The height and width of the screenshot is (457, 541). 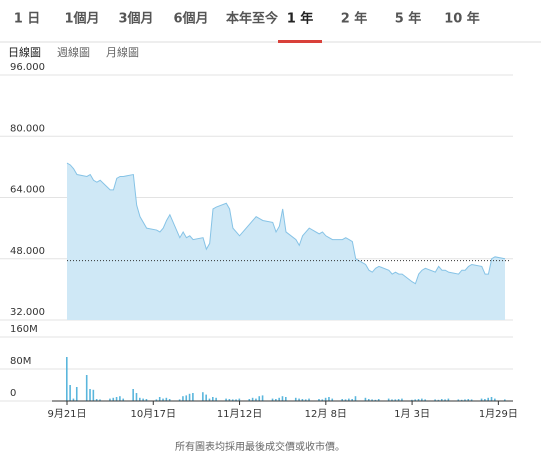 I want to click on tab: 6個月, so click(x=190, y=19).